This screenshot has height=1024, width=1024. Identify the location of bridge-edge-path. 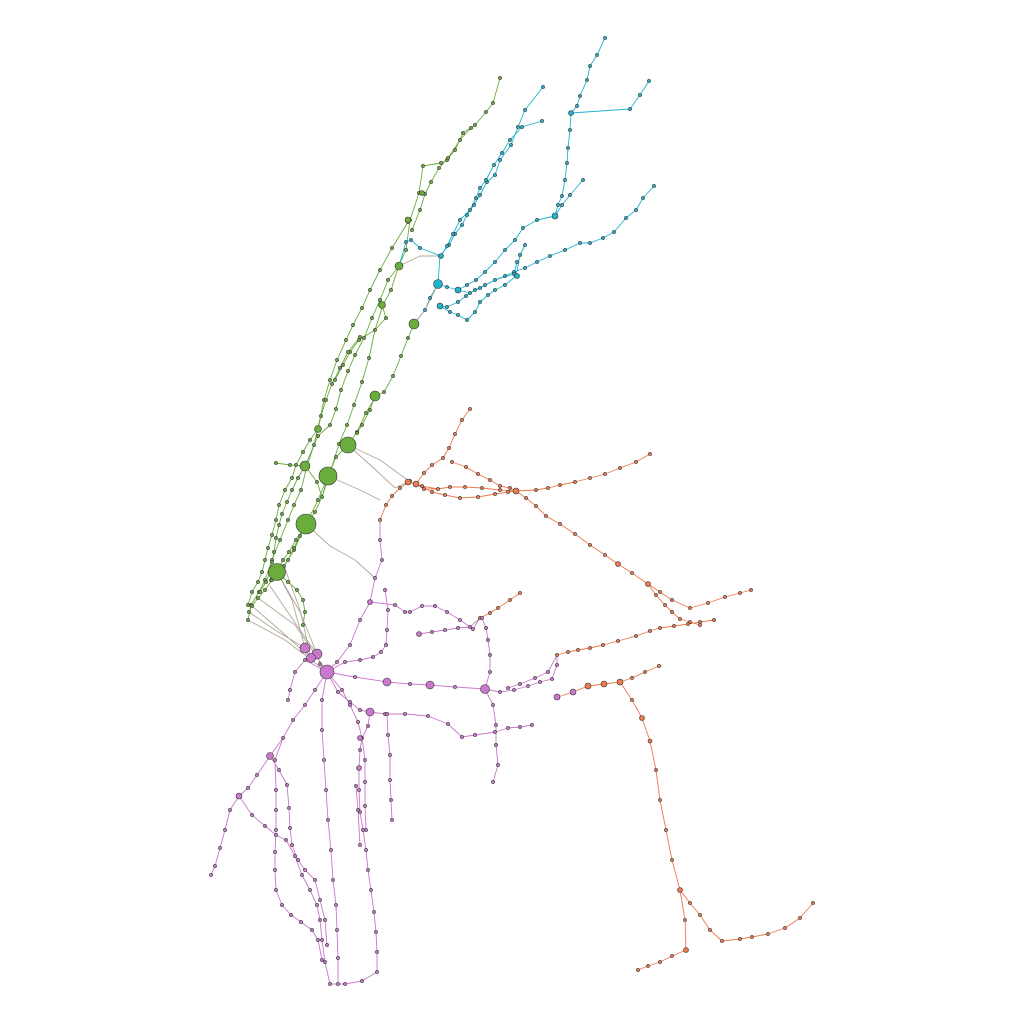
(277, 630).